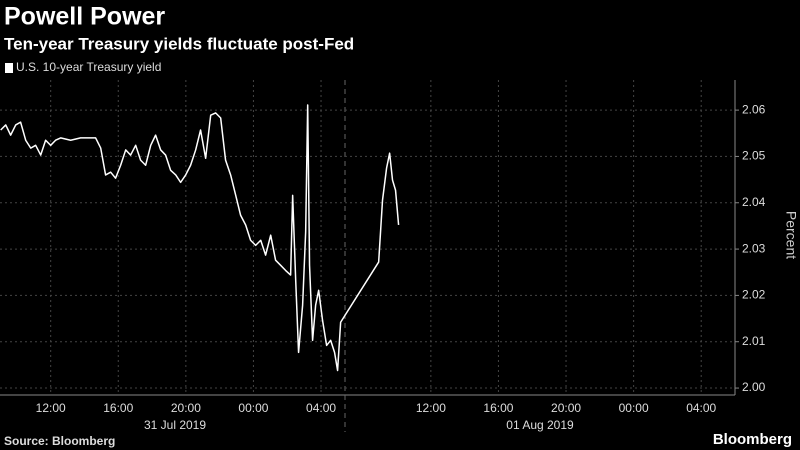 This screenshot has width=800, height=450. I want to click on y-tick-label: 2.03, so click(754, 248).